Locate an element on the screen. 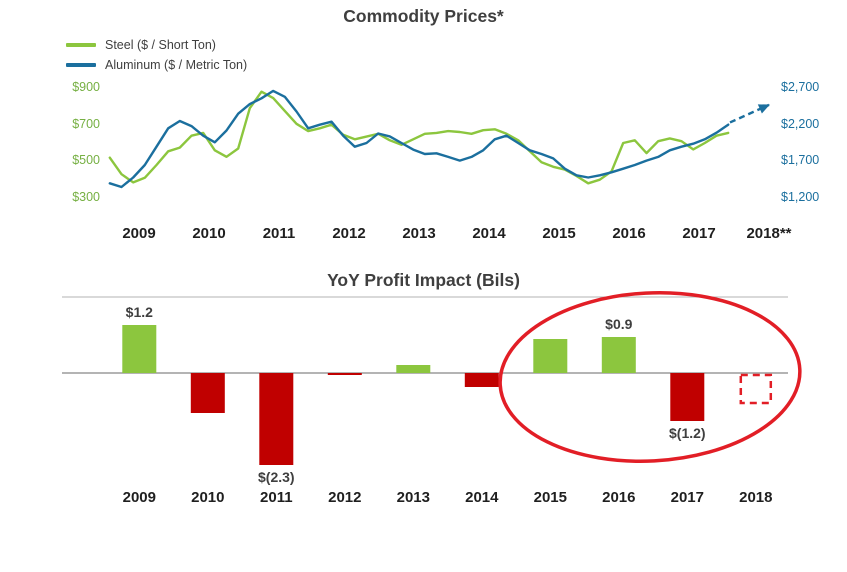  bar-value-label: $0.9 is located at coordinates (618, 324).